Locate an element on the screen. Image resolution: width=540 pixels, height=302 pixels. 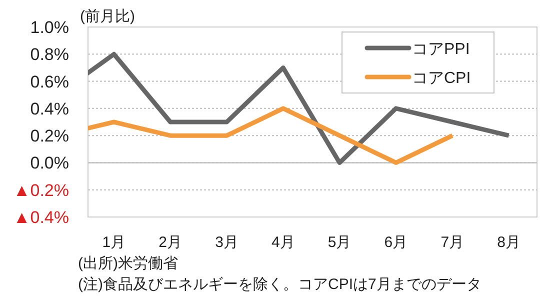
y-tick-label: 0.0% is located at coordinates (49, 163).